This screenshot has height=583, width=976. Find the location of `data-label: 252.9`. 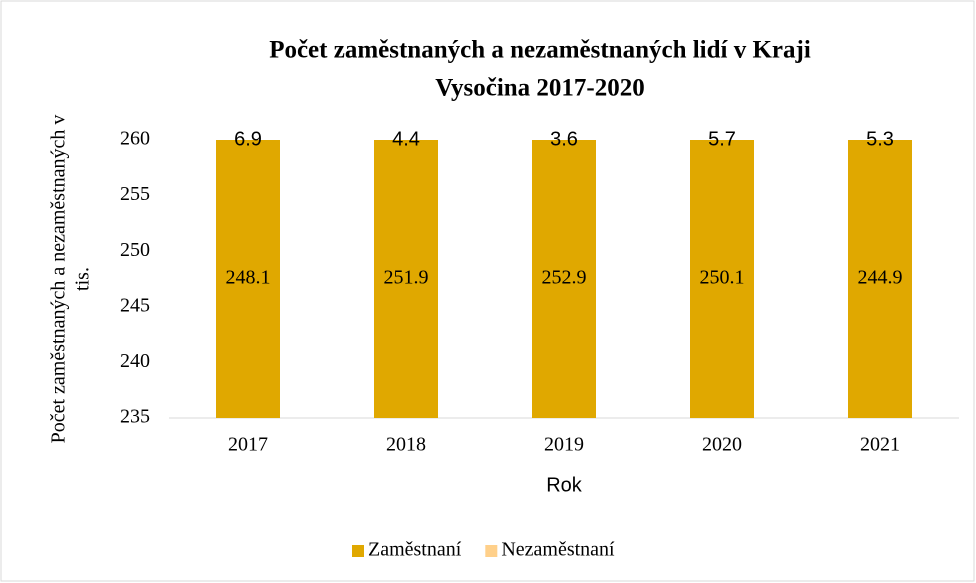

data-label: 252.9 is located at coordinates (564, 278).